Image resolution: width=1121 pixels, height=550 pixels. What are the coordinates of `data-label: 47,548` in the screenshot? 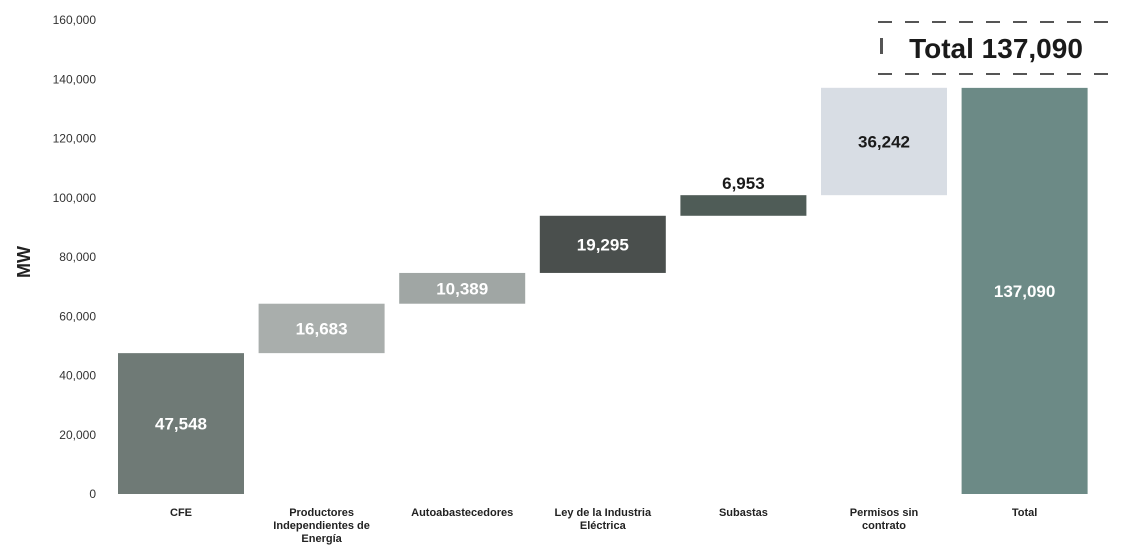 It's located at (181, 424).